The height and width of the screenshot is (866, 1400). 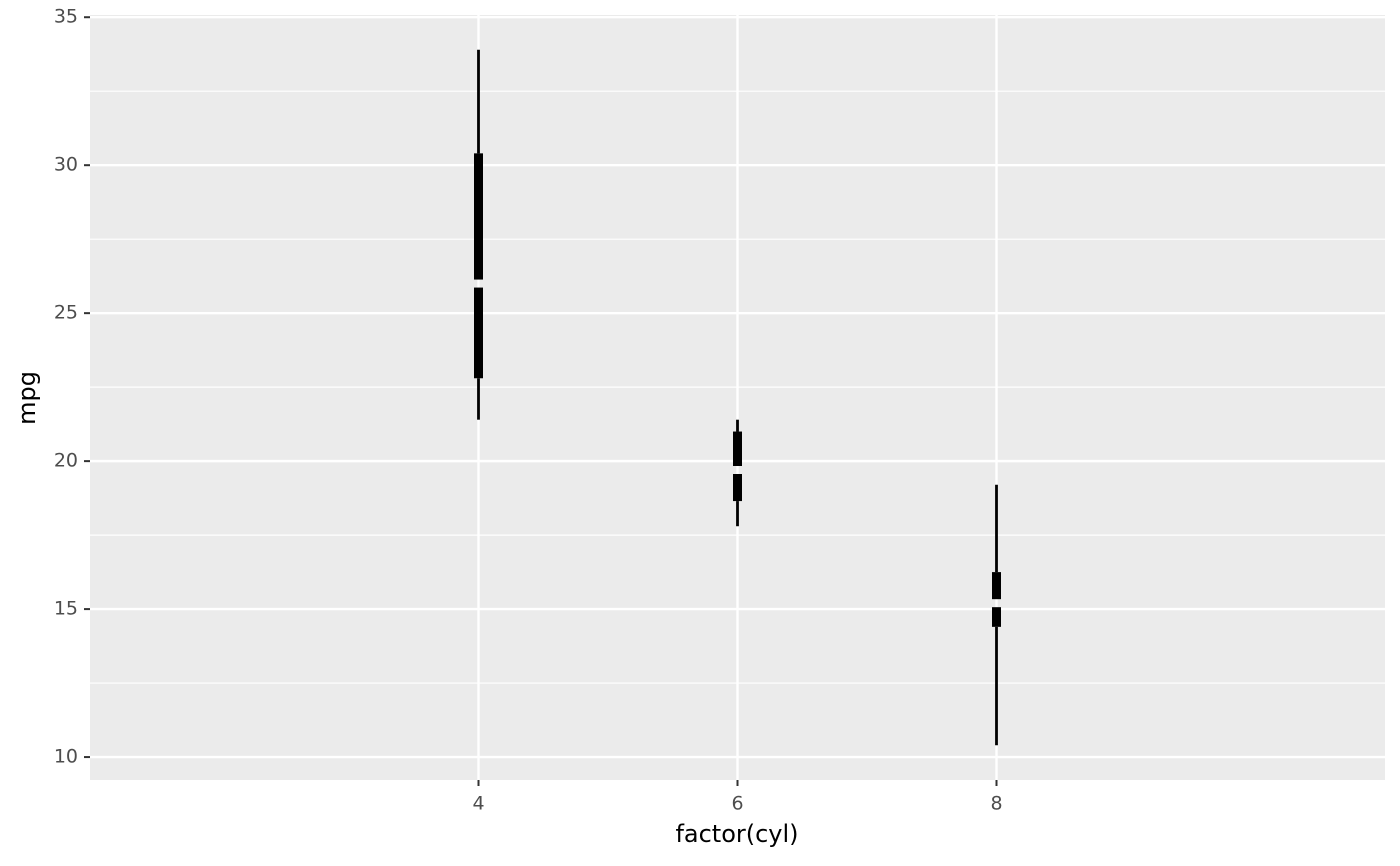 I want to click on y-tick-label: 20, so click(x=66, y=461).